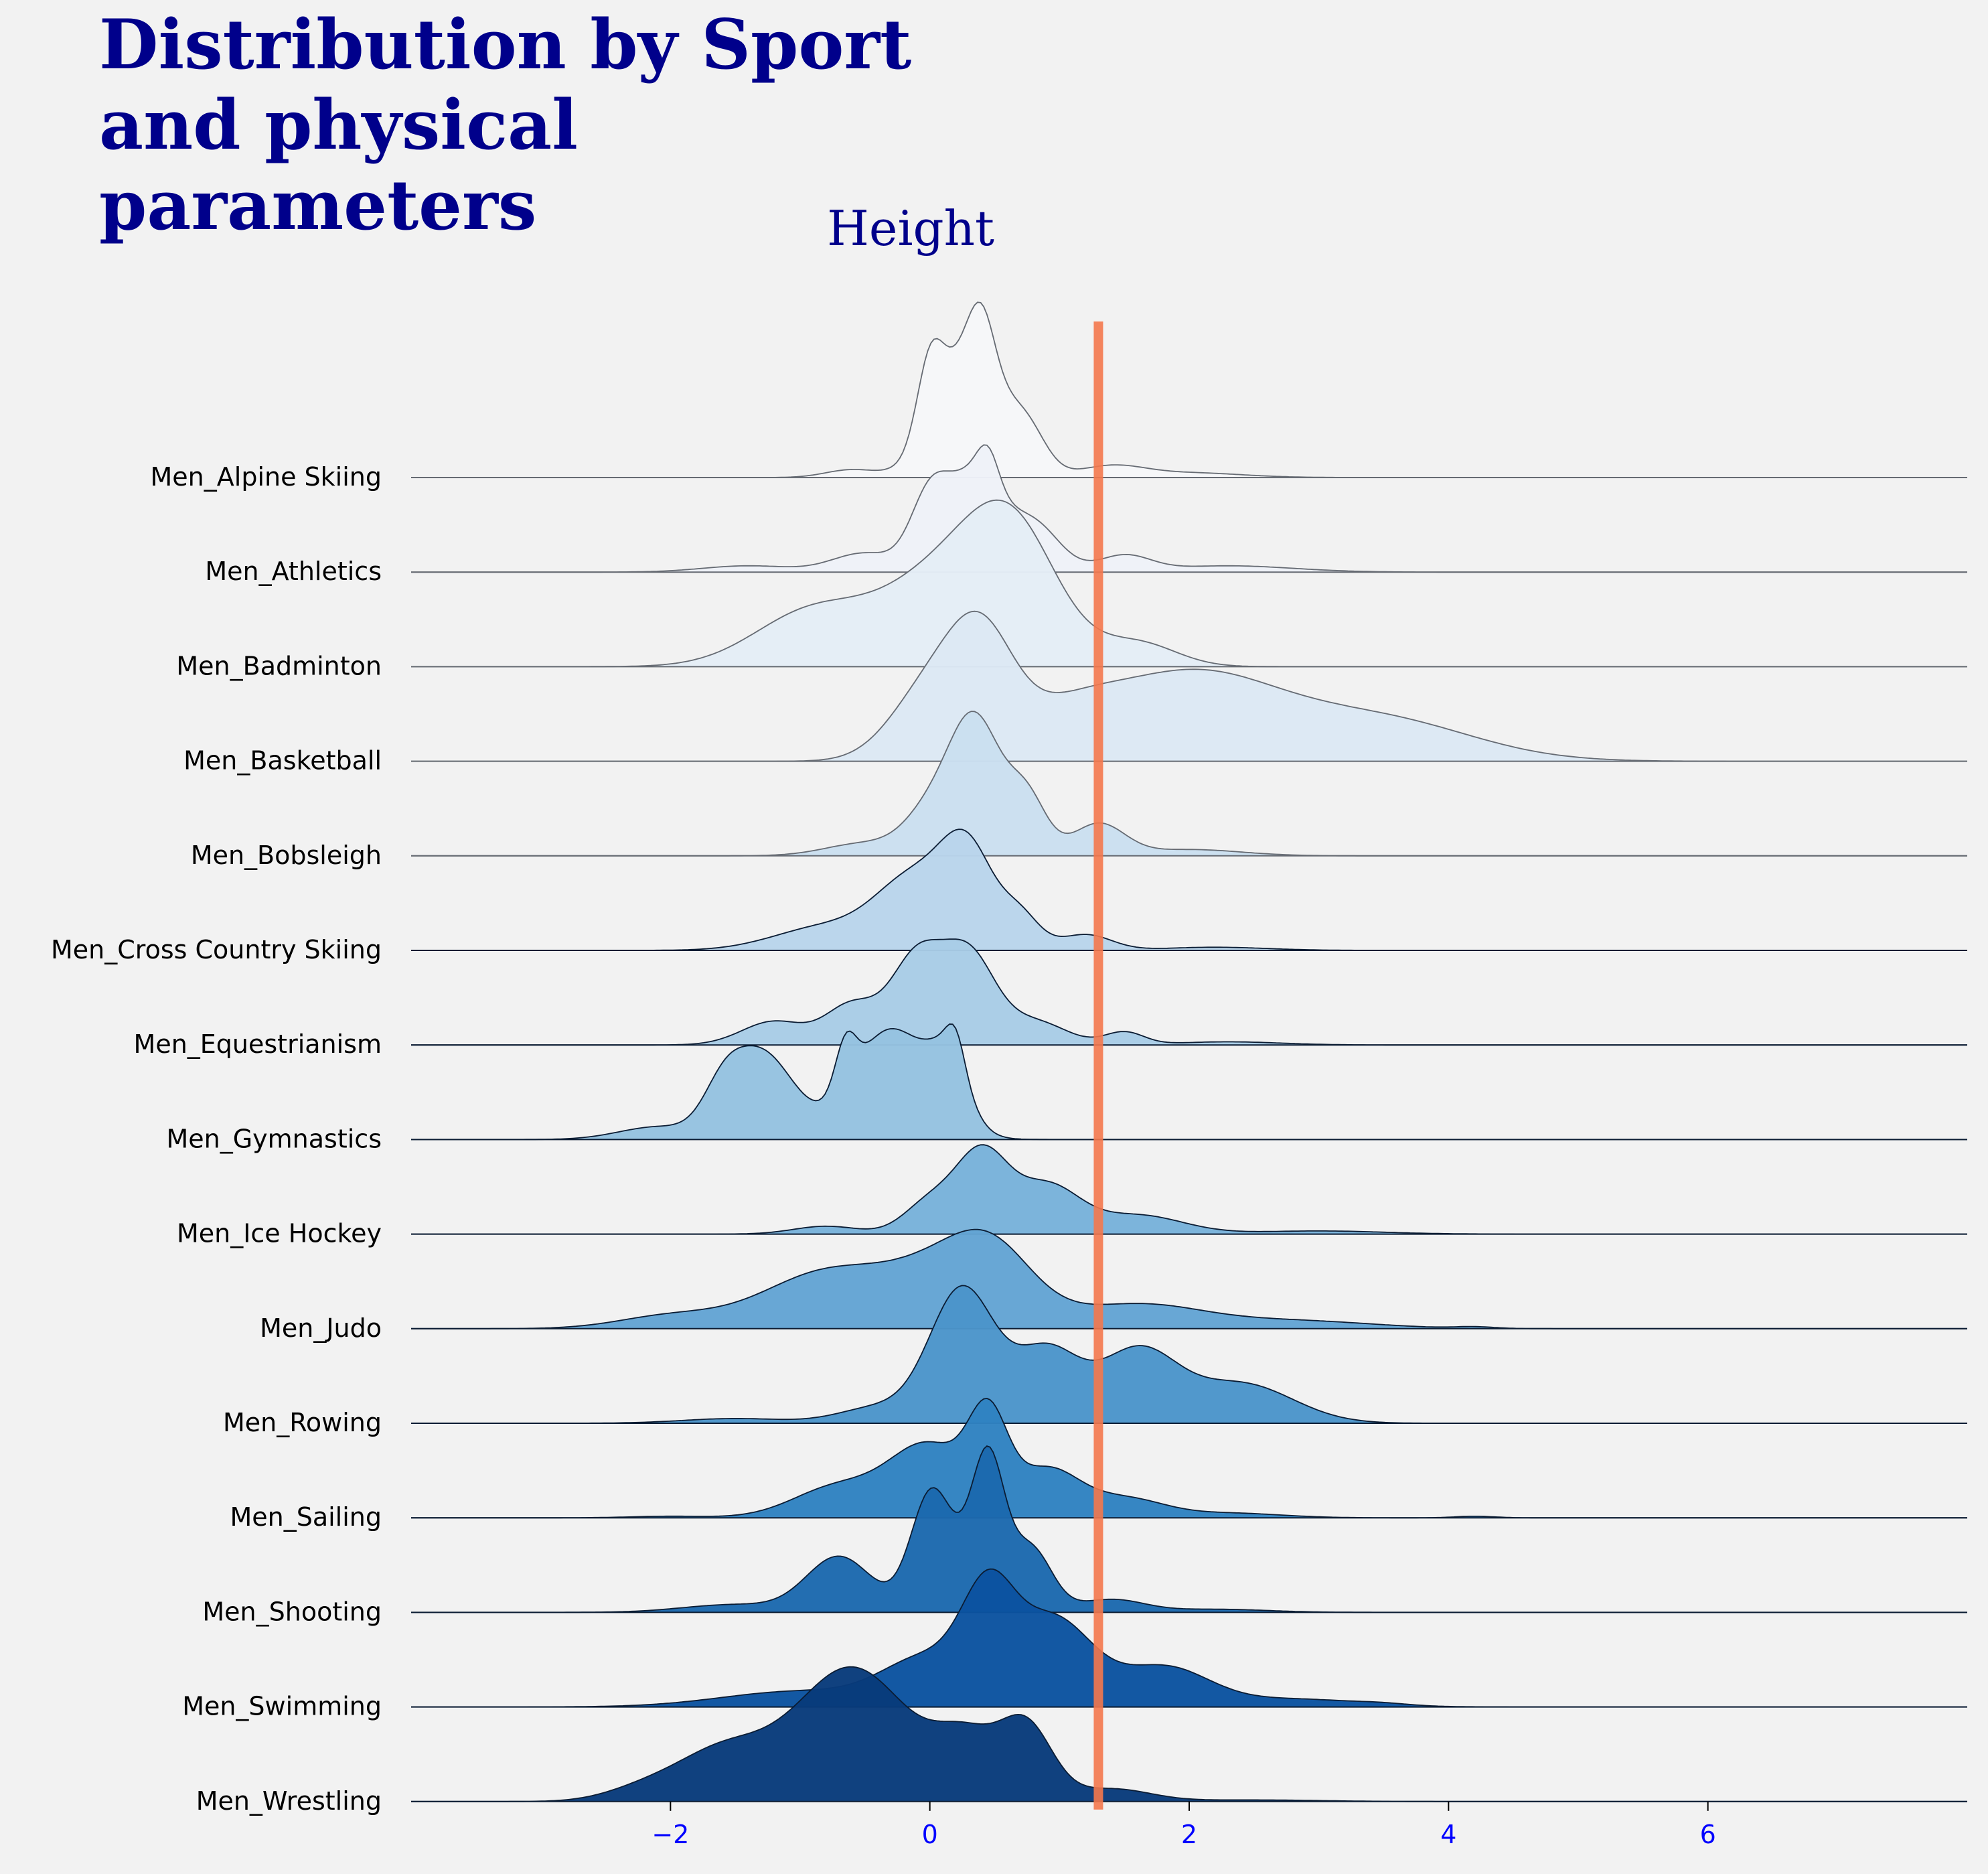  Describe the element at coordinates (1189, 389) in the screenshot. I see `ridge-men-alpine-skiing` at that location.